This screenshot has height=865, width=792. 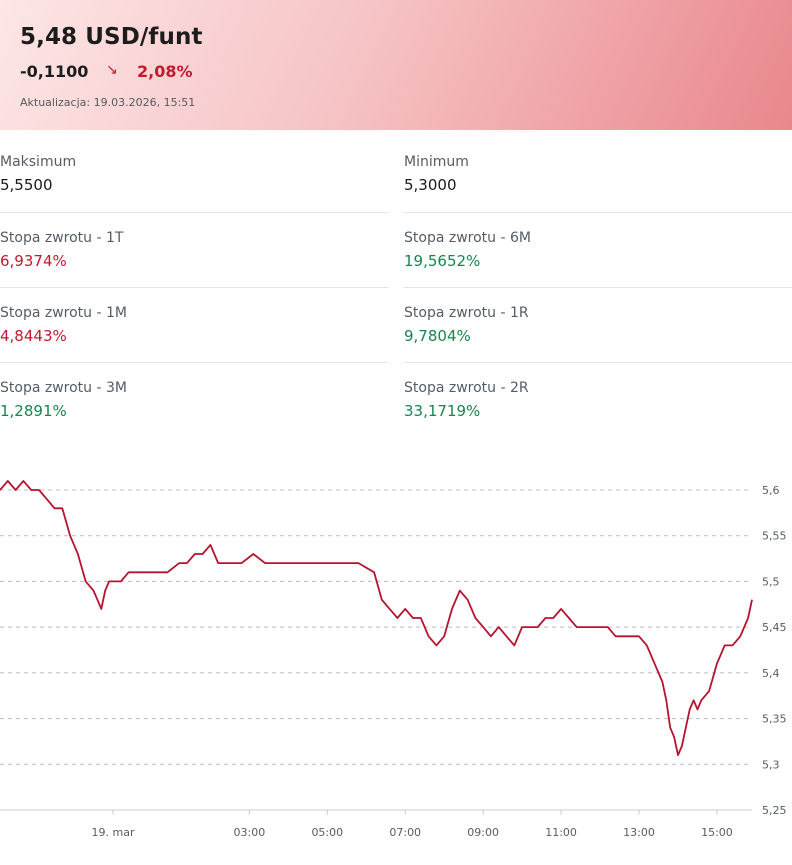 What do you see at coordinates (63, 313) in the screenshot?
I see `stat-label: Stopa zwrotu - 1M` at bounding box center [63, 313].